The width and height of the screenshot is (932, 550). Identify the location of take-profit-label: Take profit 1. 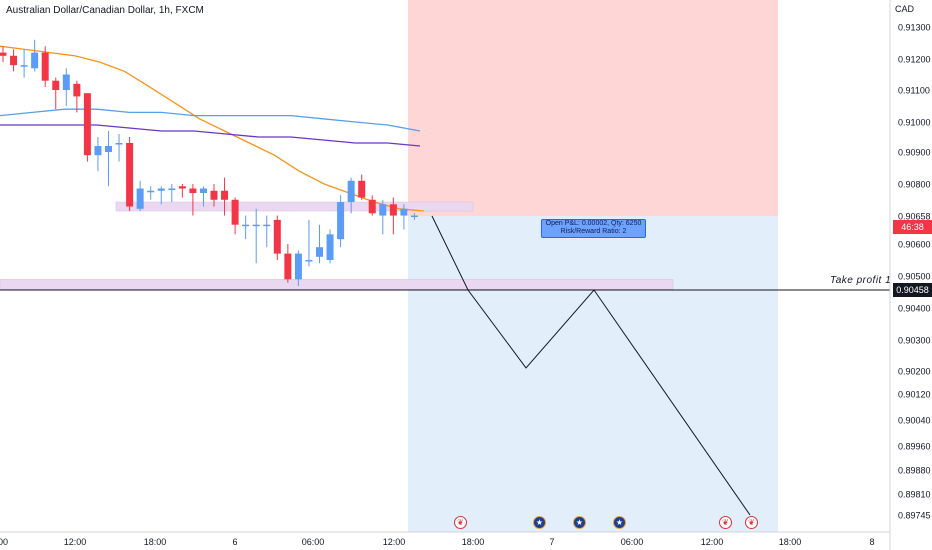
(861, 280).